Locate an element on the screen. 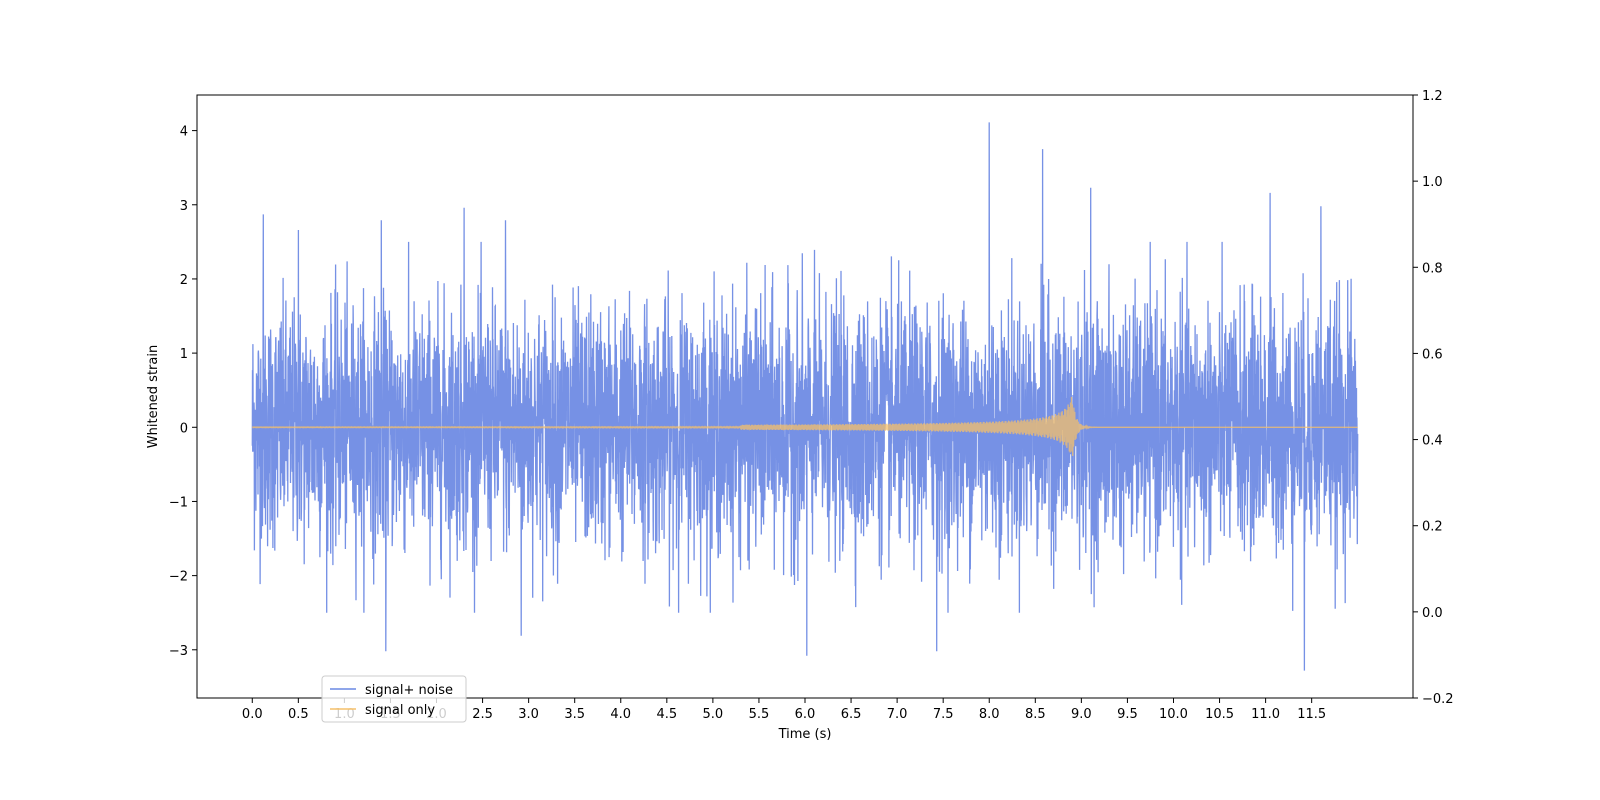 Image resolution: width=1600 pixels, height=800 pixels. y2-tick-label: 0.2 is located at coordinates (1432, 527).